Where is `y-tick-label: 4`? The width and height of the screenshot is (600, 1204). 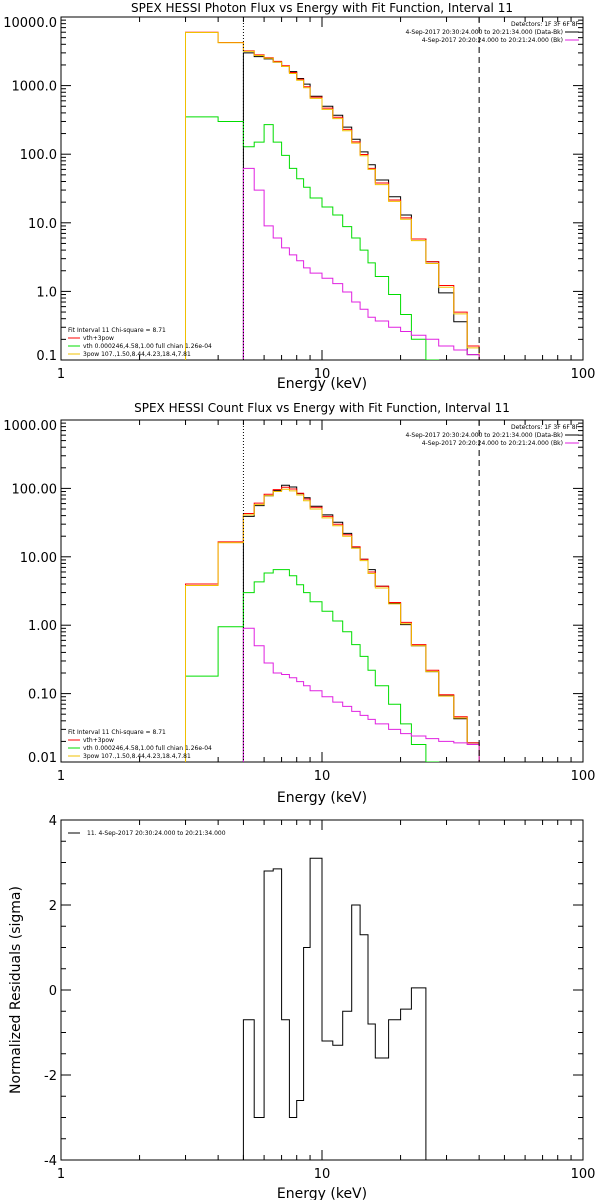 y-tick-label: 4 is located at coordinates (53, 821).